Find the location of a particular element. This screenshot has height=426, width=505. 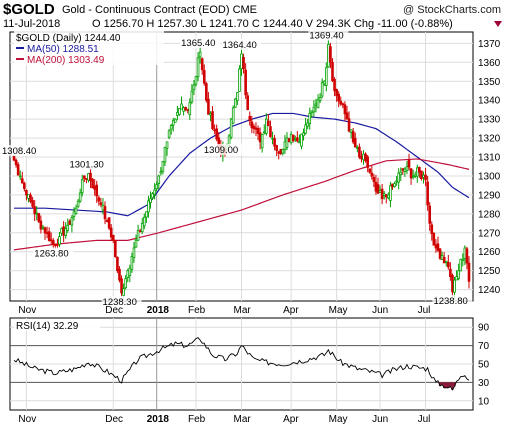

price-annotation: 1238.30 is located at coordinates (120, 302).